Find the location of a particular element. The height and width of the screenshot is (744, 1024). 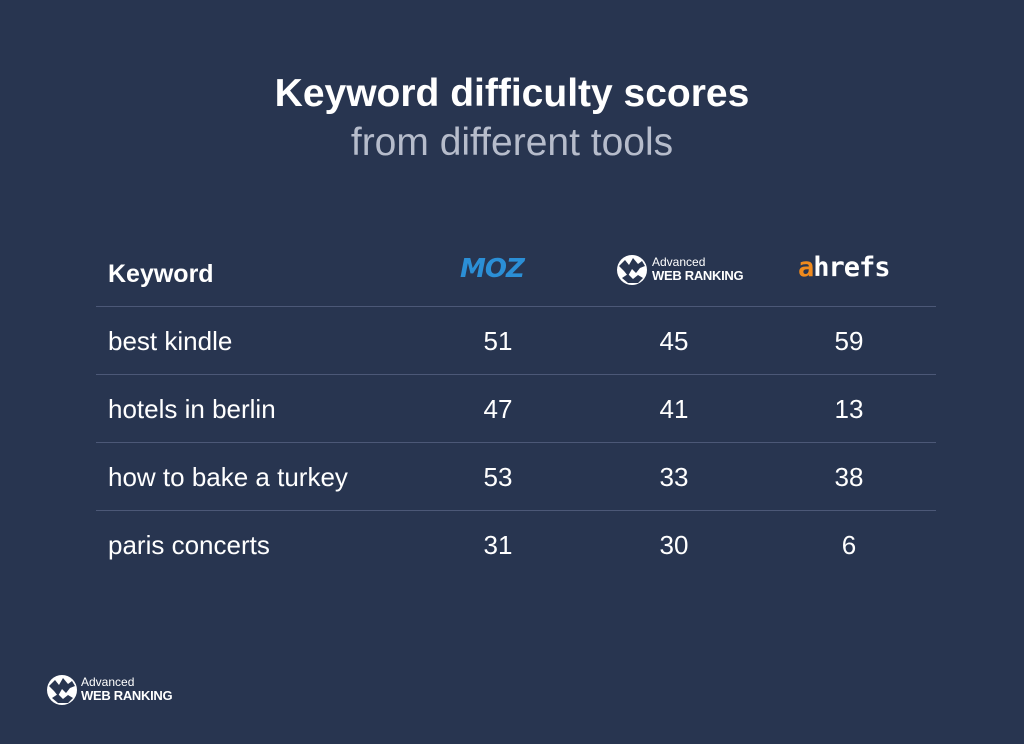

table-row: how to bake a turkey 53 33 38 is located at coordinates (516, 477).